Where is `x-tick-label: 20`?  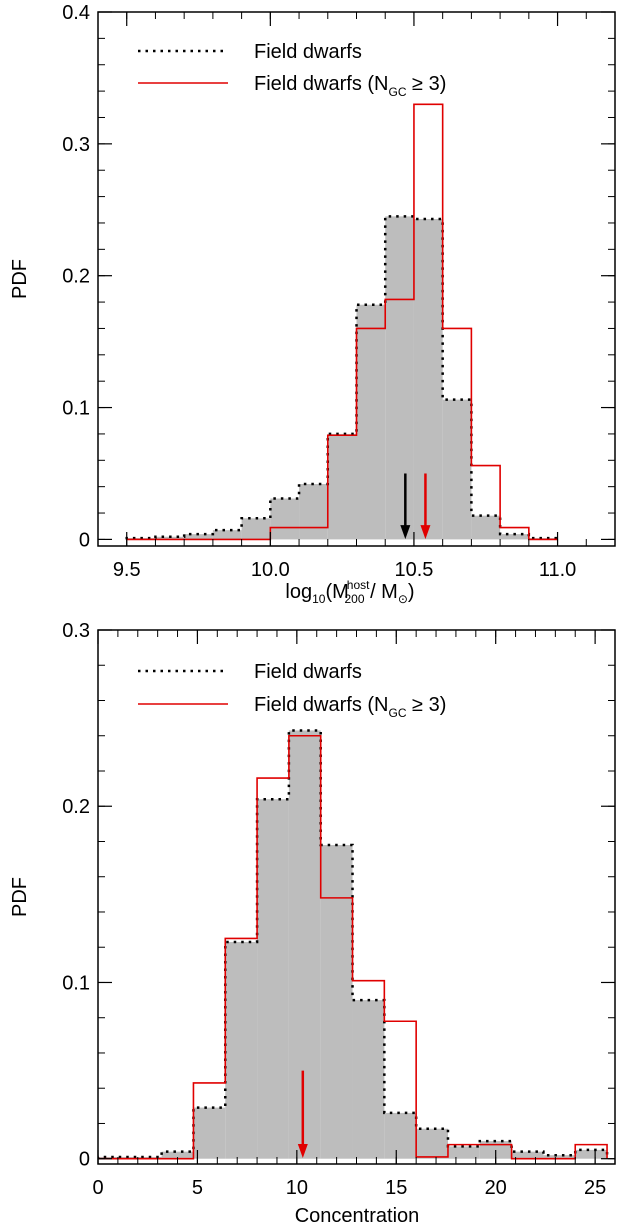
x-tick-label: 20 is located at coordinates (496, 1188).